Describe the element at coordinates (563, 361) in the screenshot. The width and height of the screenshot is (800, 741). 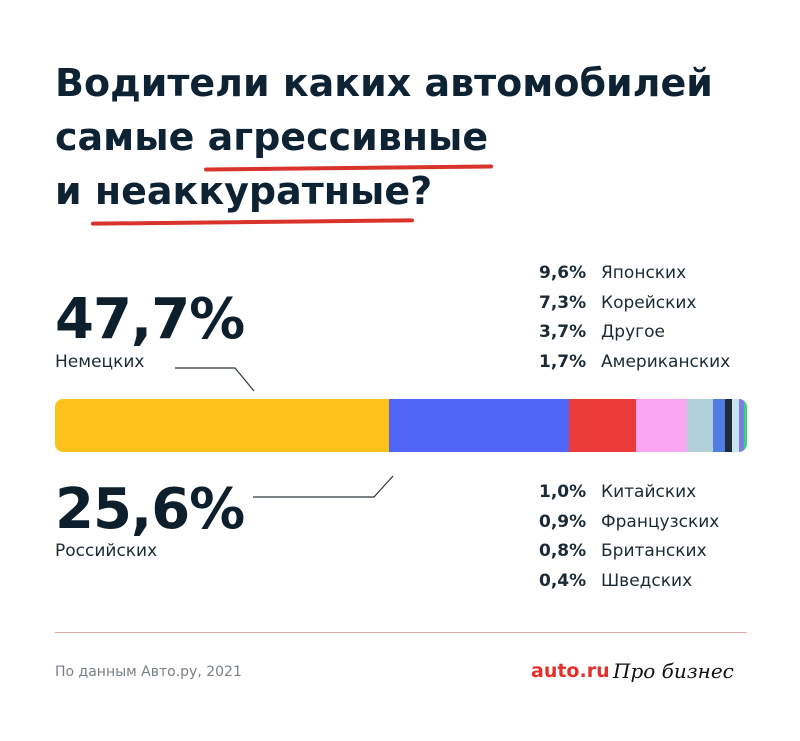
I see `legend-top-value: 1,7%` at that location.